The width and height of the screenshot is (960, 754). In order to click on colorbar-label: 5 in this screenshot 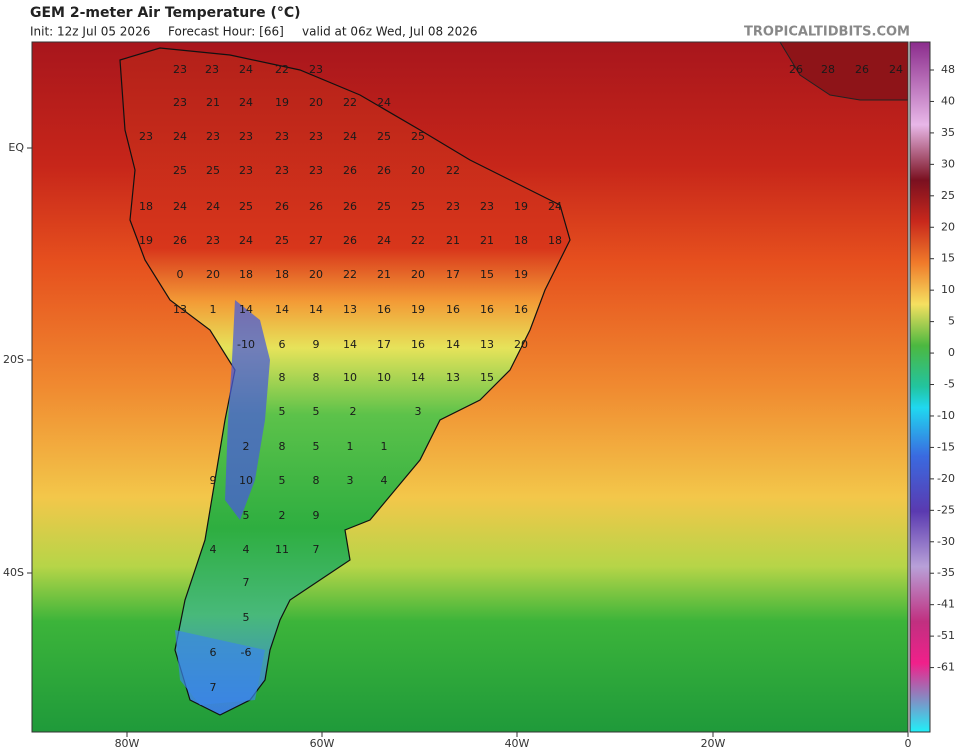, I will do `click(951, 321)`.